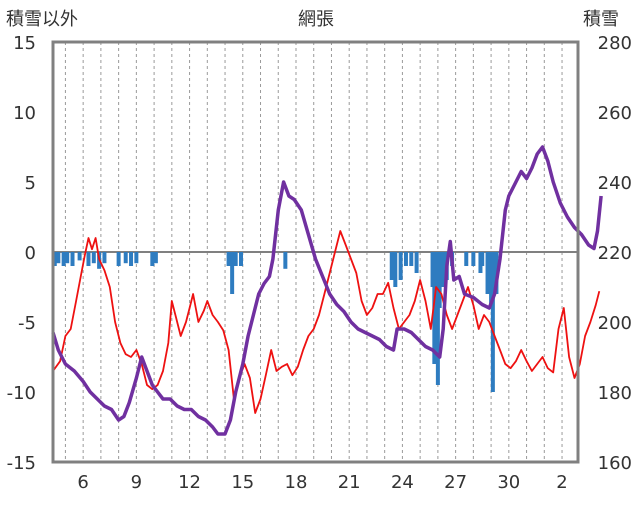 The height and width of the screenshot is (505, 636). I want to click on right-tick-label: 240, so click(615, 183).